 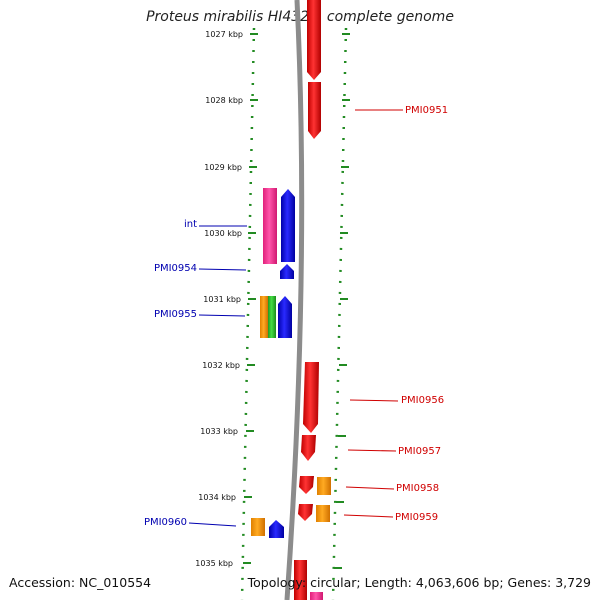 What do you see at coordinates (287, 271) in the screenshot?
I see `gene-PMI0954` at bounding box center [287, 271].